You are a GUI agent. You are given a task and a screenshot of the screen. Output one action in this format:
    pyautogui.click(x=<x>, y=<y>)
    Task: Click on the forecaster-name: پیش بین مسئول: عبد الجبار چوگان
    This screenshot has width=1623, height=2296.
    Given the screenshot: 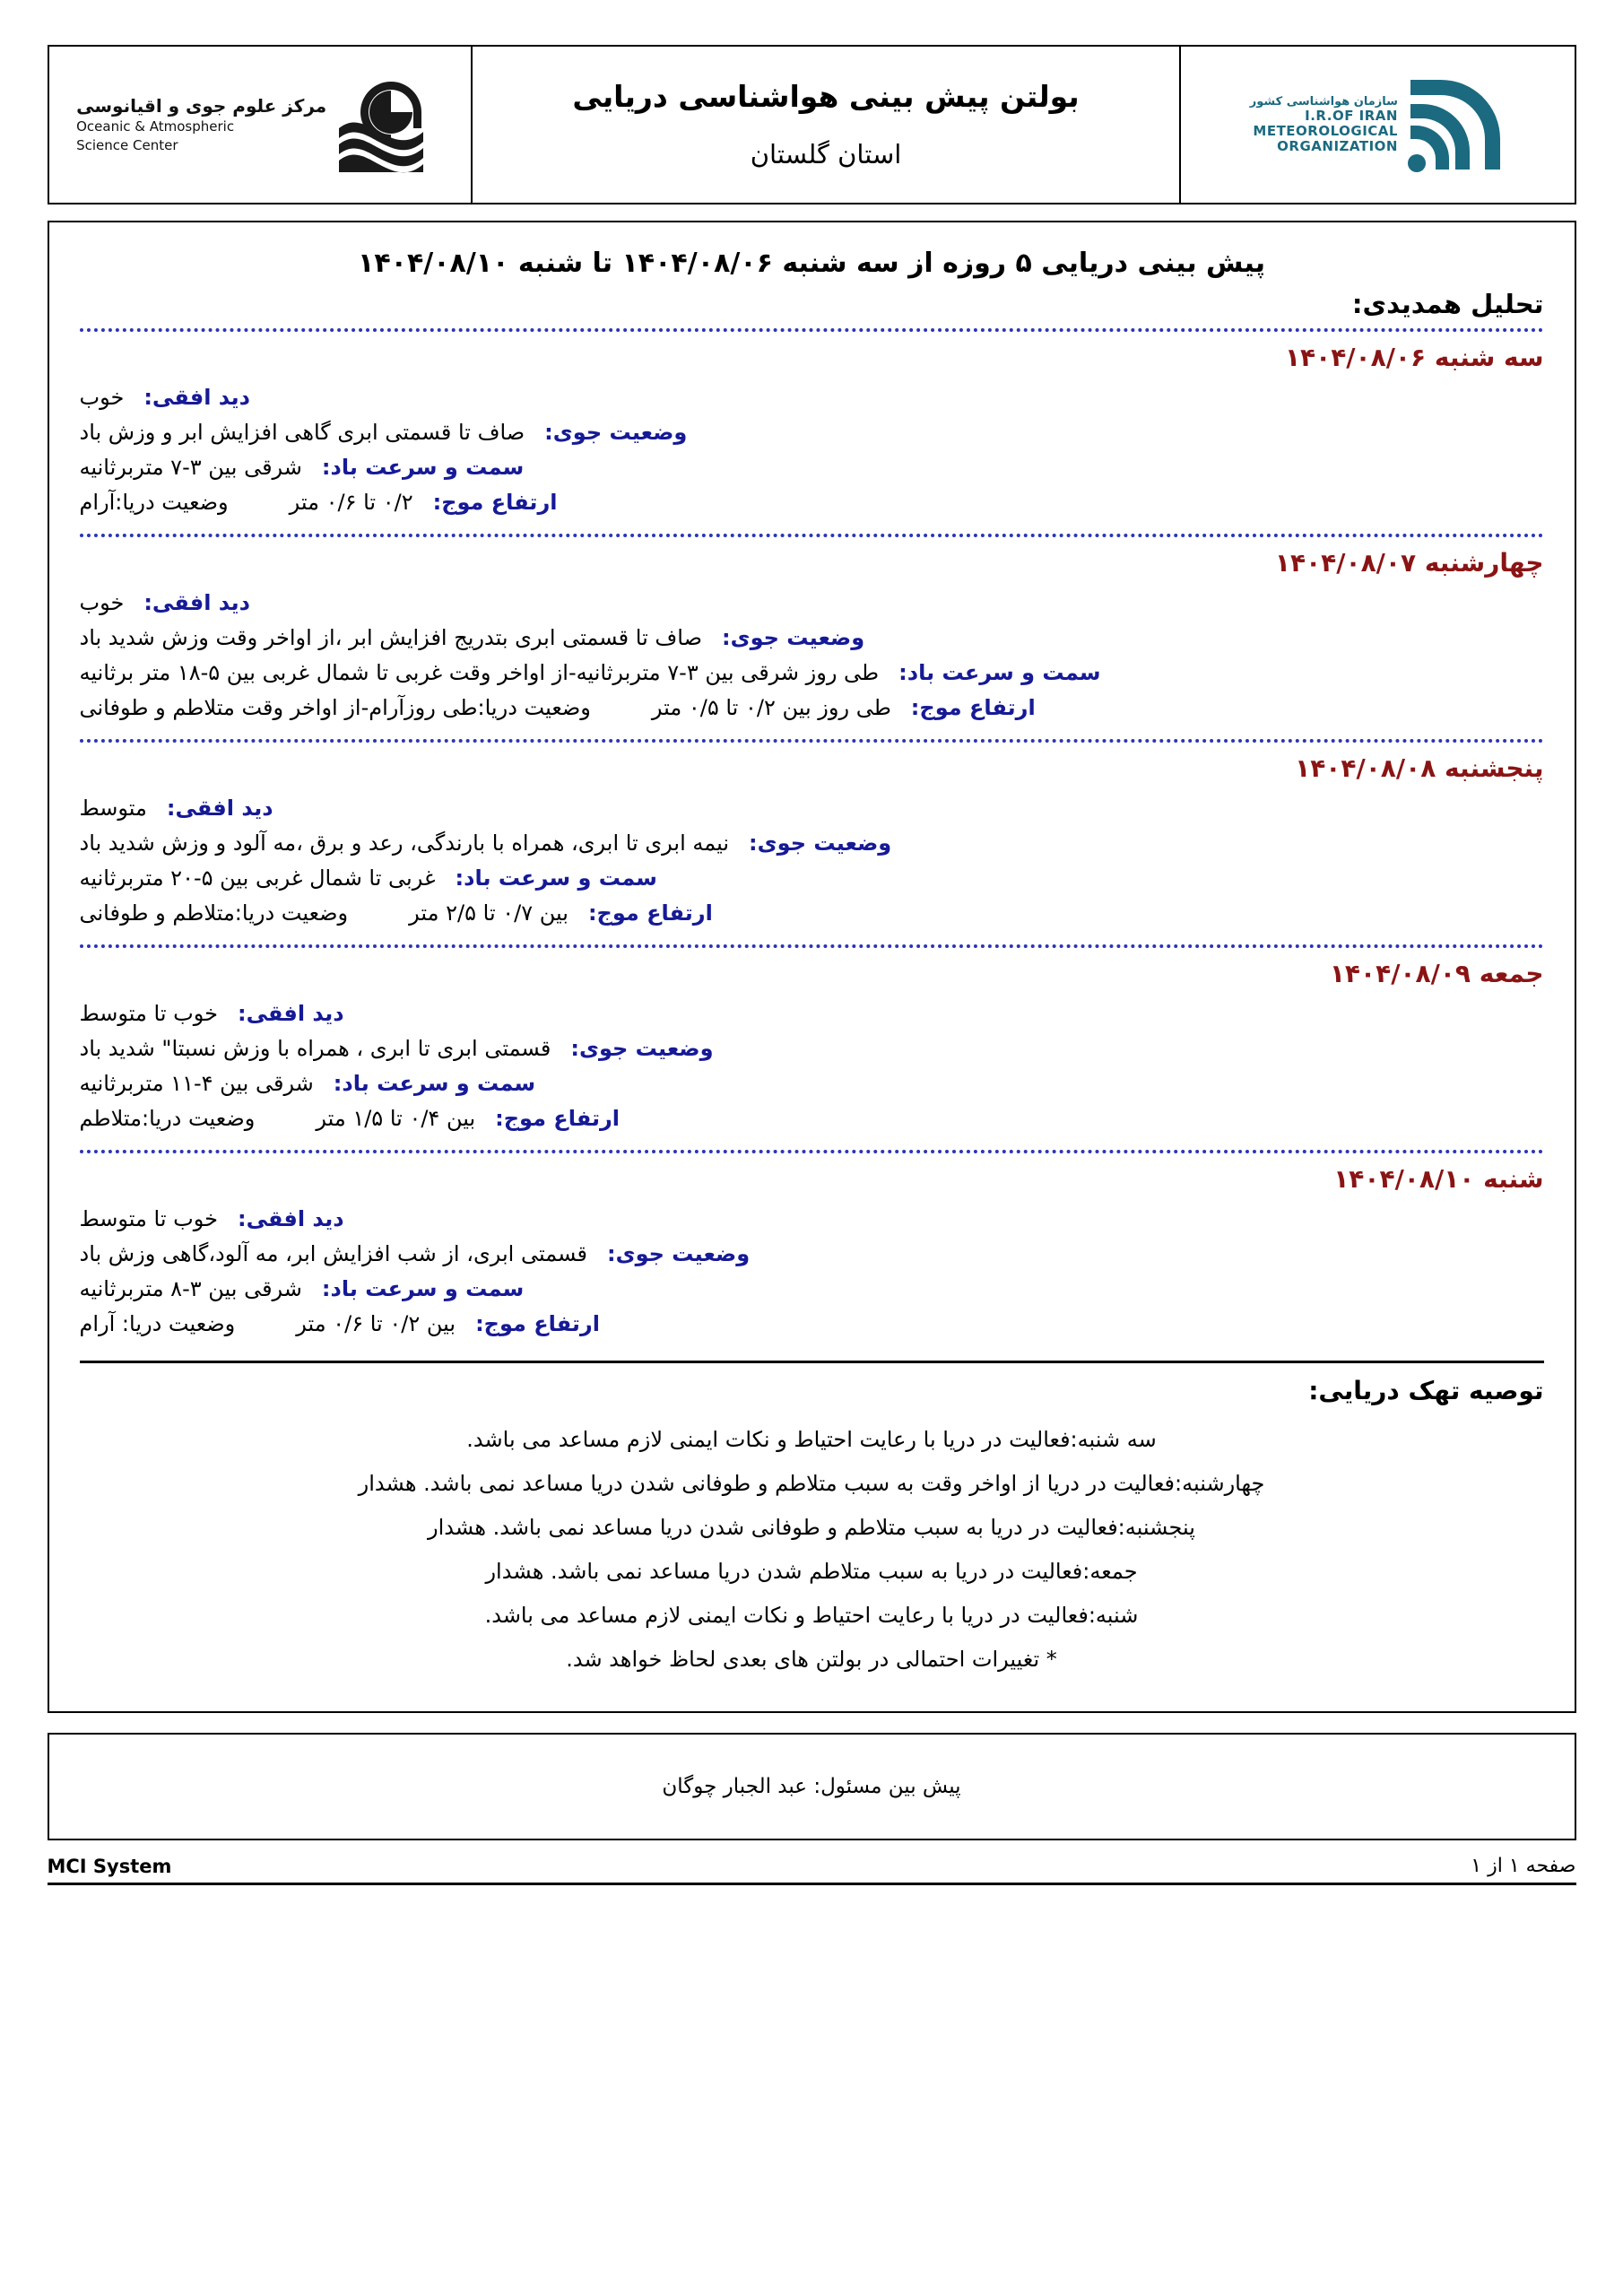 What is the action you would take?
    pyautogui.click(x=811, y=1786)
    